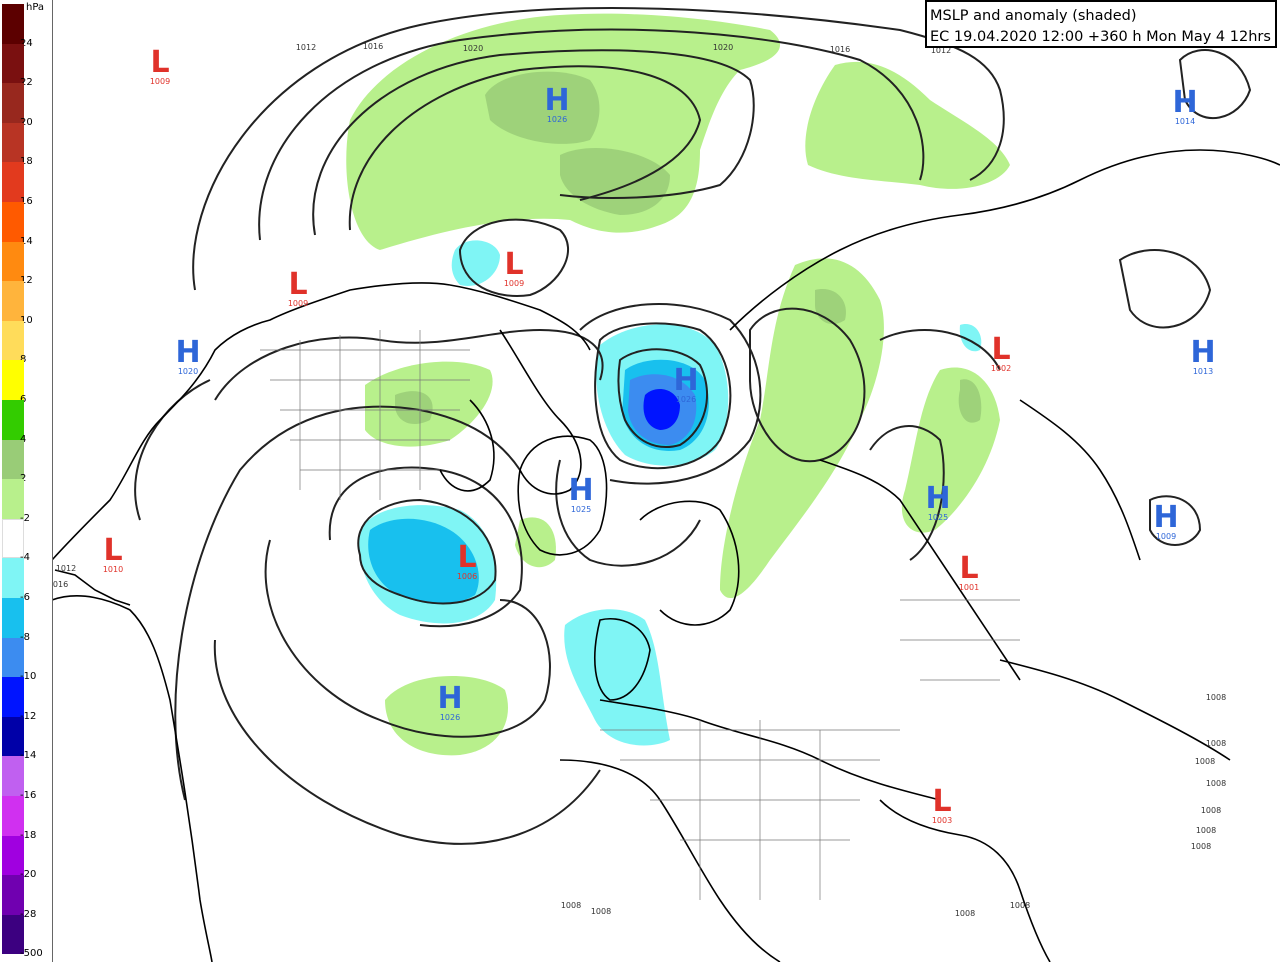  I want to click on legend-tick-label: -8, so click(25, 637).